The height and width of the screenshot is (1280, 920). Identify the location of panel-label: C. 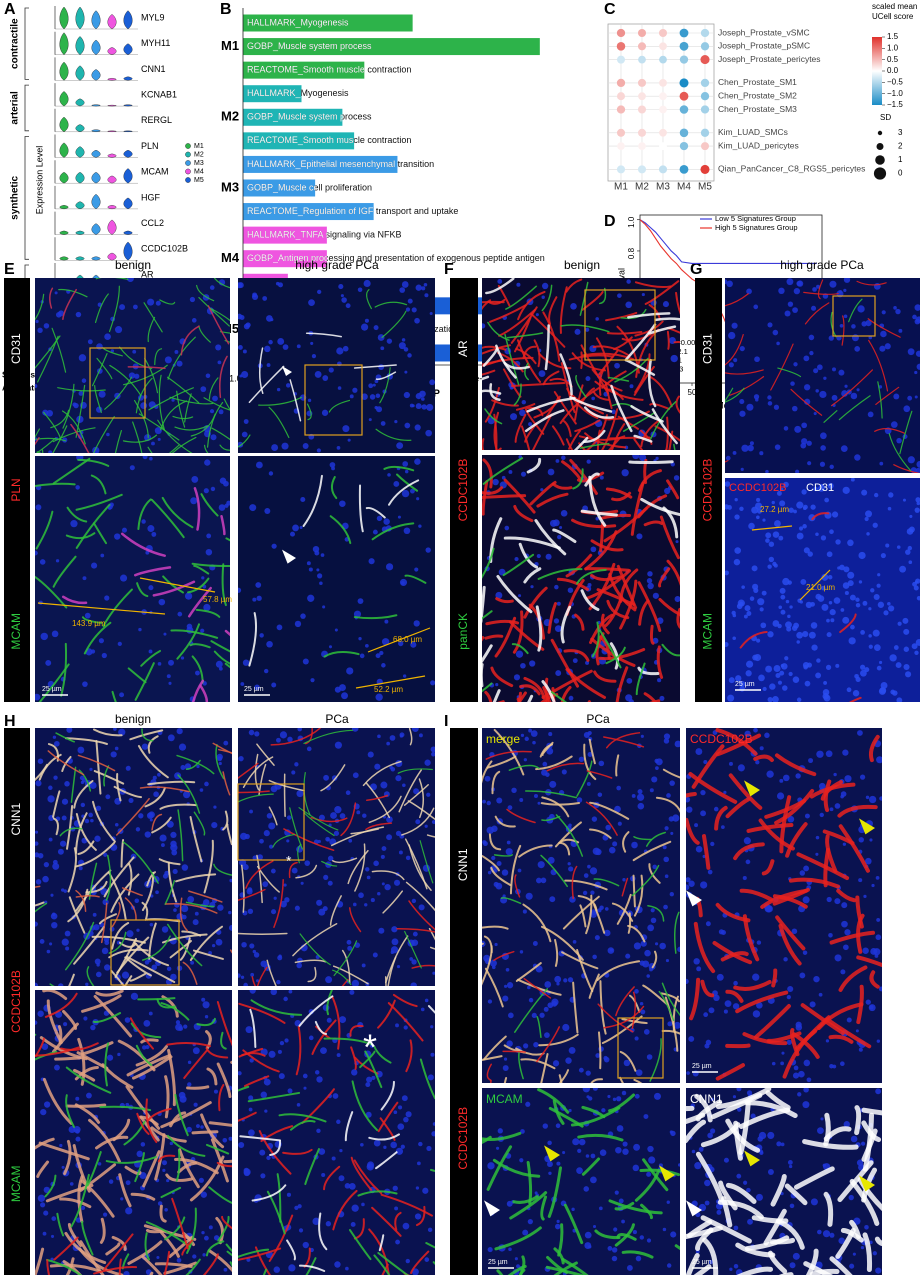
(610, 9).